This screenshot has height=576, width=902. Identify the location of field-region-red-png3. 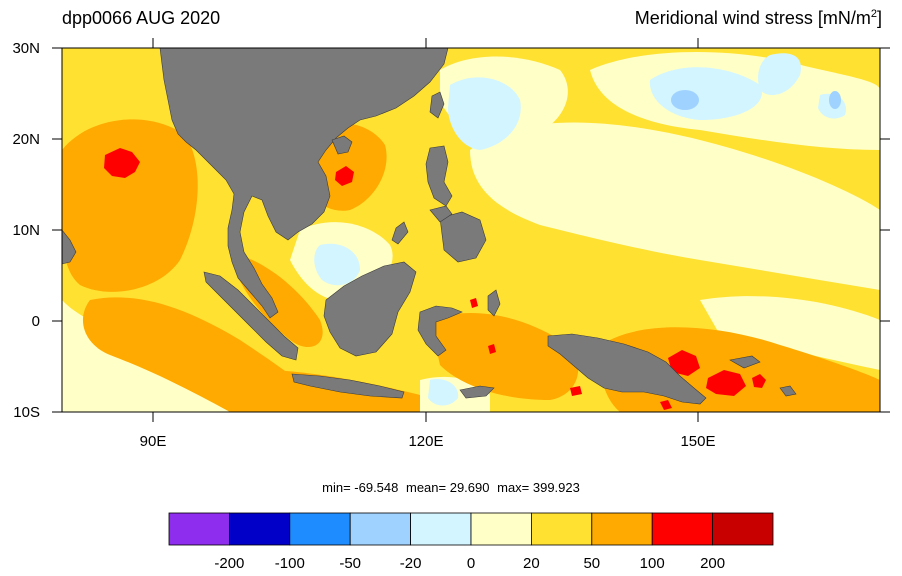
(759, 381).